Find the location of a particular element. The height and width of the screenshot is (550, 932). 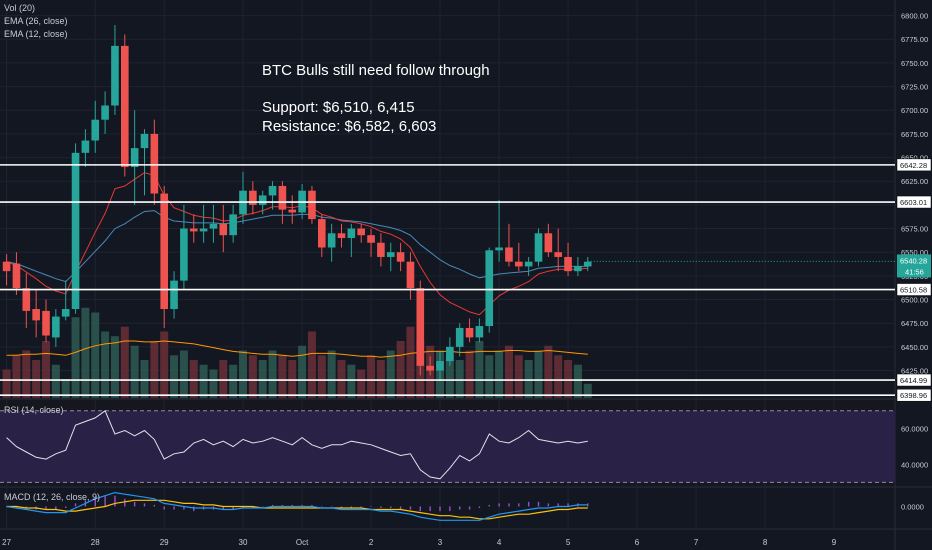

level-label: 6414.99 is located at coordinates (913, 380).